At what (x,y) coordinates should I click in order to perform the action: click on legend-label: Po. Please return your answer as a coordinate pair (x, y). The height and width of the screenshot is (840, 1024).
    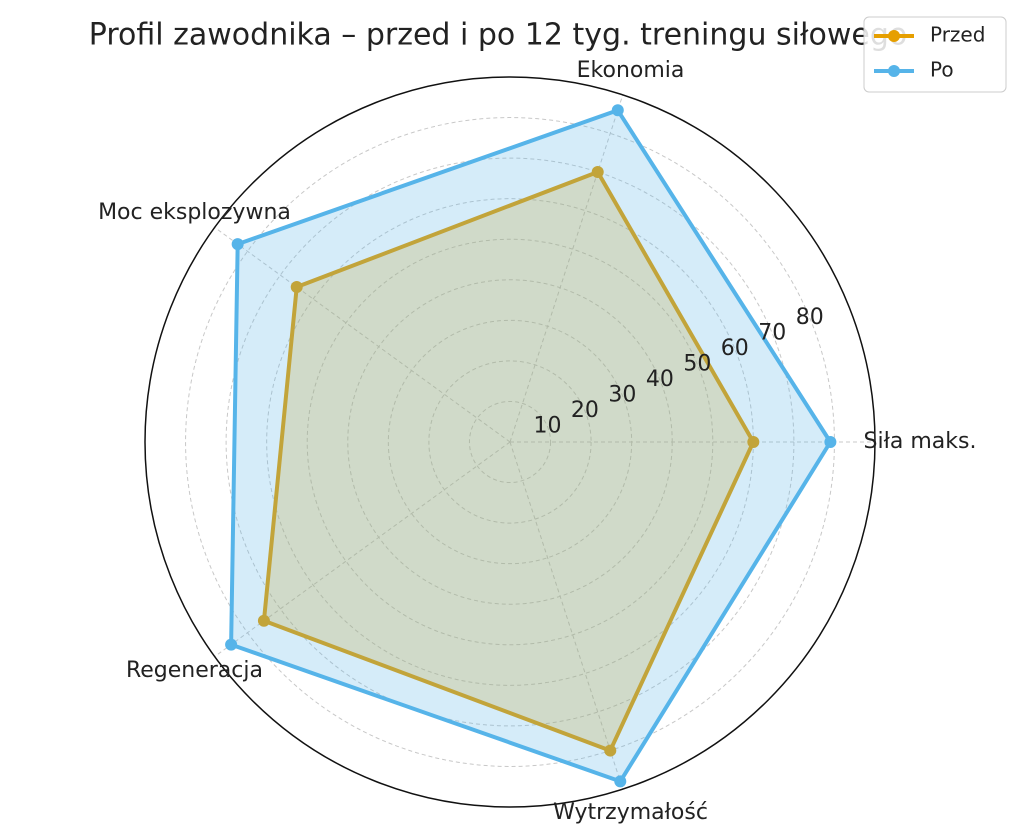
    Looking at the image, I should click on (942, 70).